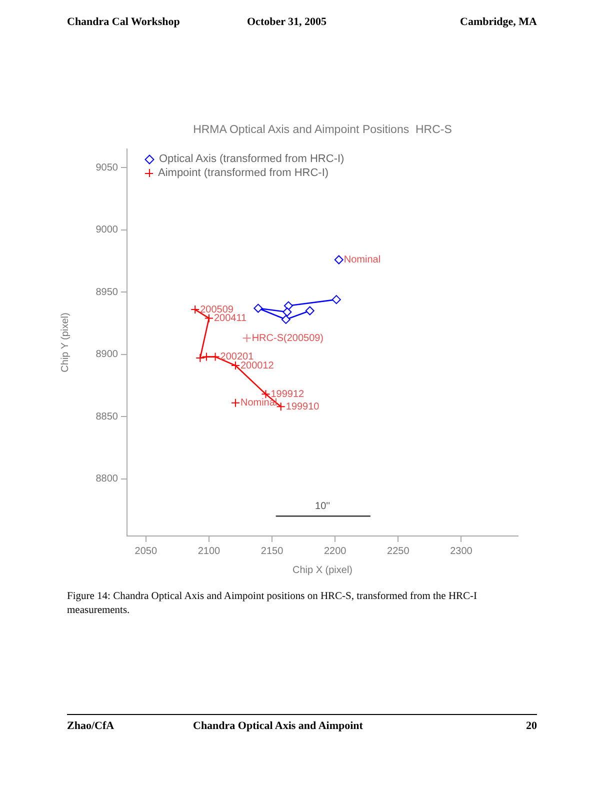  Describe the element at coordinates (288, 338) in the screenshot. I see `annotation: HRC-S(200509)` at that location.